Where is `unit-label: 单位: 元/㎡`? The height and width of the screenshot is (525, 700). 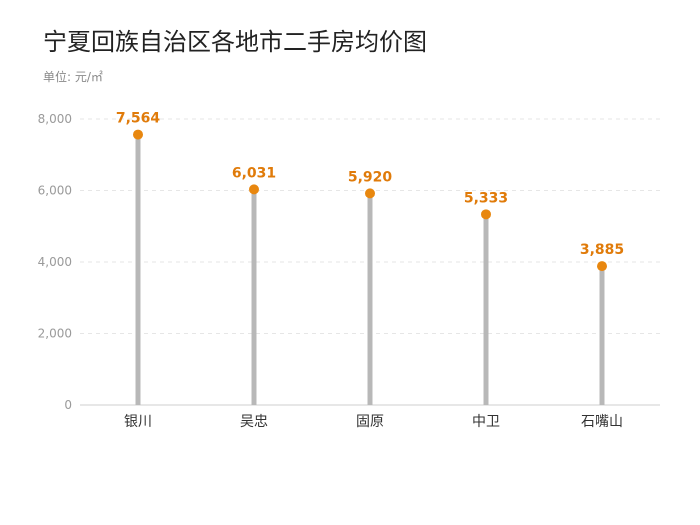
unit-label: 单位: 元/㎡ is located at coordinates (73, 77).